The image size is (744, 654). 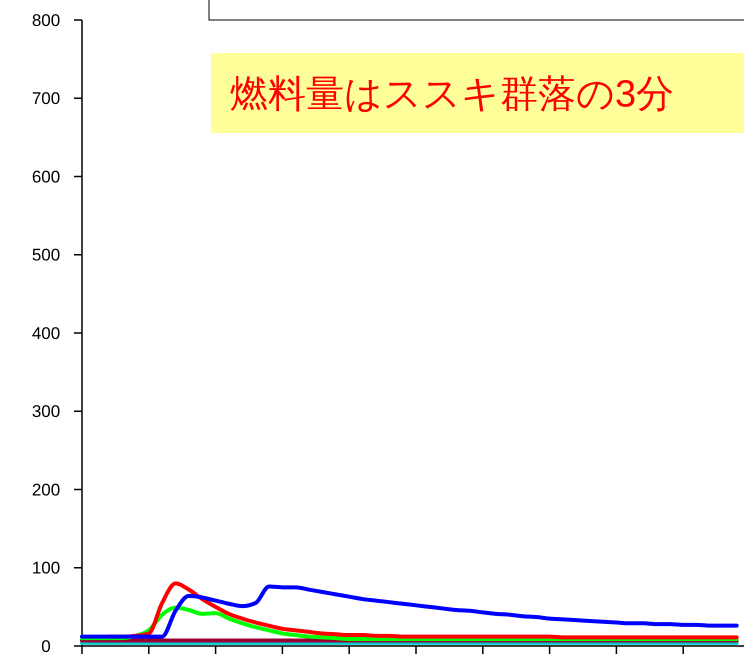 What do you see at coordinates (46, 20) in the screenshot?
I see `y-tick-label: 800` at bounding box center [46, 20].